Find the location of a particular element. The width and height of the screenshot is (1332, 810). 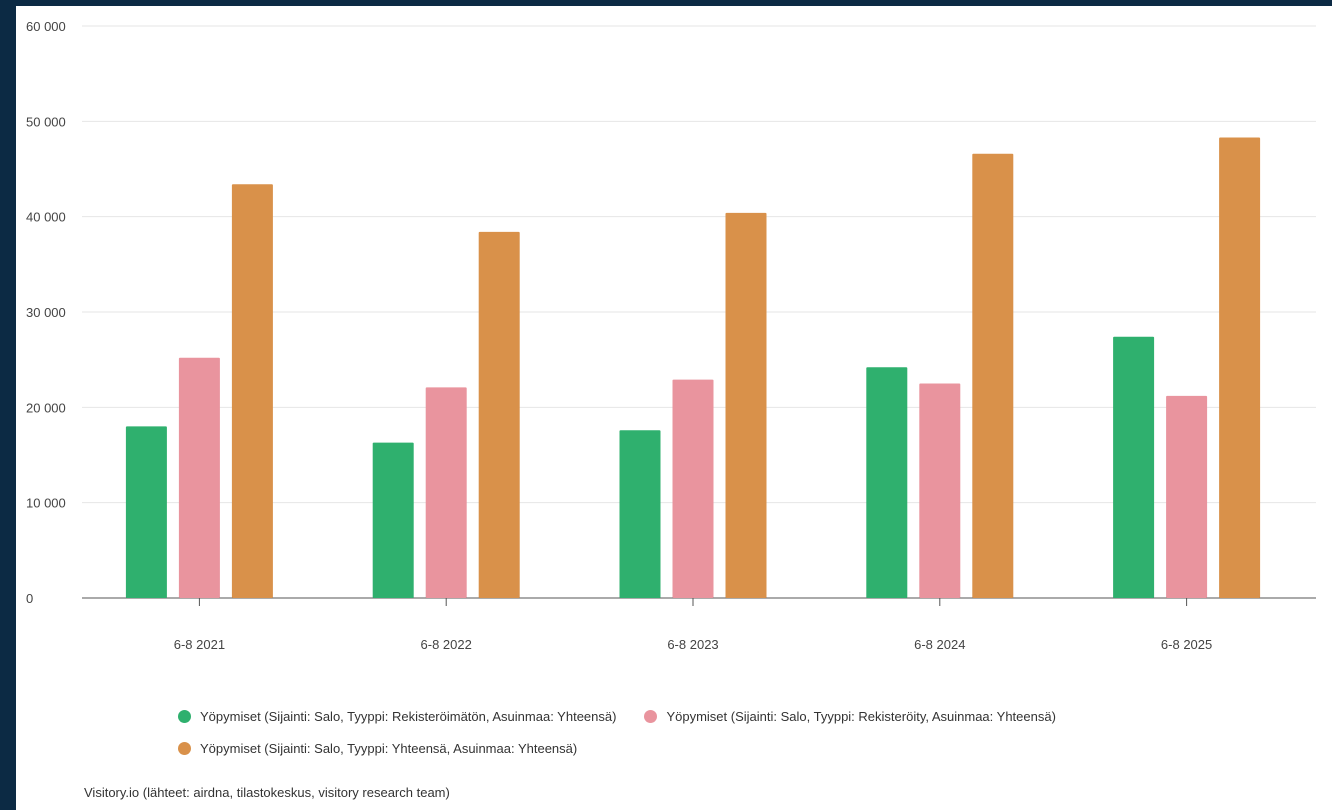

y-tick-label: 50 000 is located at coordinates (46, 121).